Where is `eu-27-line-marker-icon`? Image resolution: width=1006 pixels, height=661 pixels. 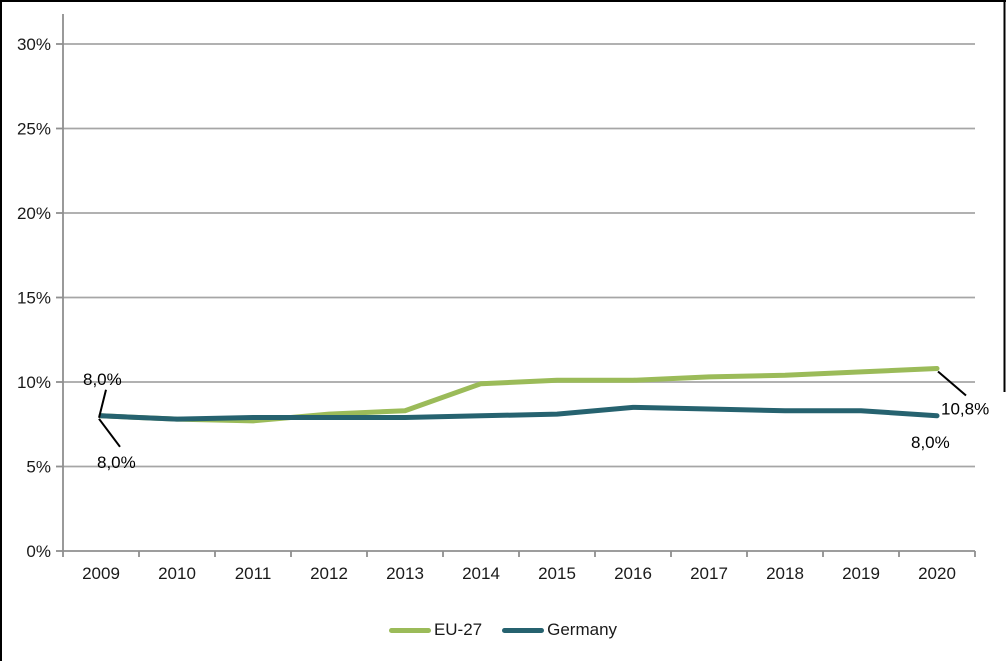
eu-27-line-marker-icon is located at coordinates (409, 630).